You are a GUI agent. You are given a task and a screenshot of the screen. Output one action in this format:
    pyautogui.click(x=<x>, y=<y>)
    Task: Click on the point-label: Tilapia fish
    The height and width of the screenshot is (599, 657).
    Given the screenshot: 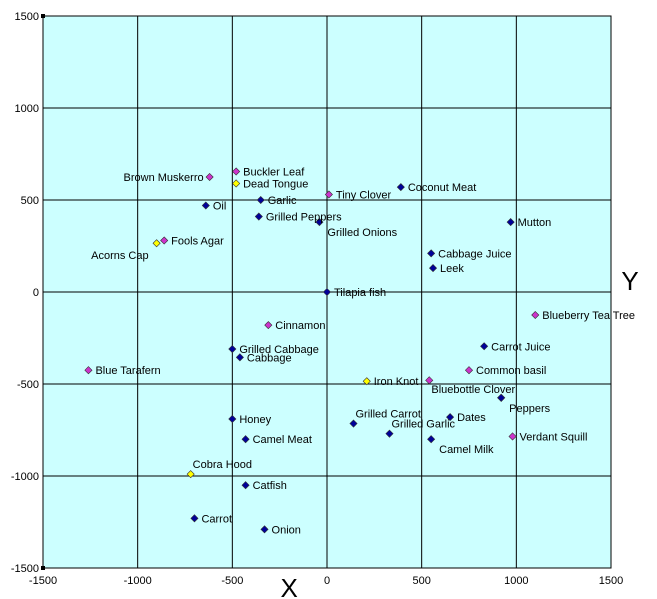 What is the action you would take?
    pyautogui.click(x=360, y=293)
    